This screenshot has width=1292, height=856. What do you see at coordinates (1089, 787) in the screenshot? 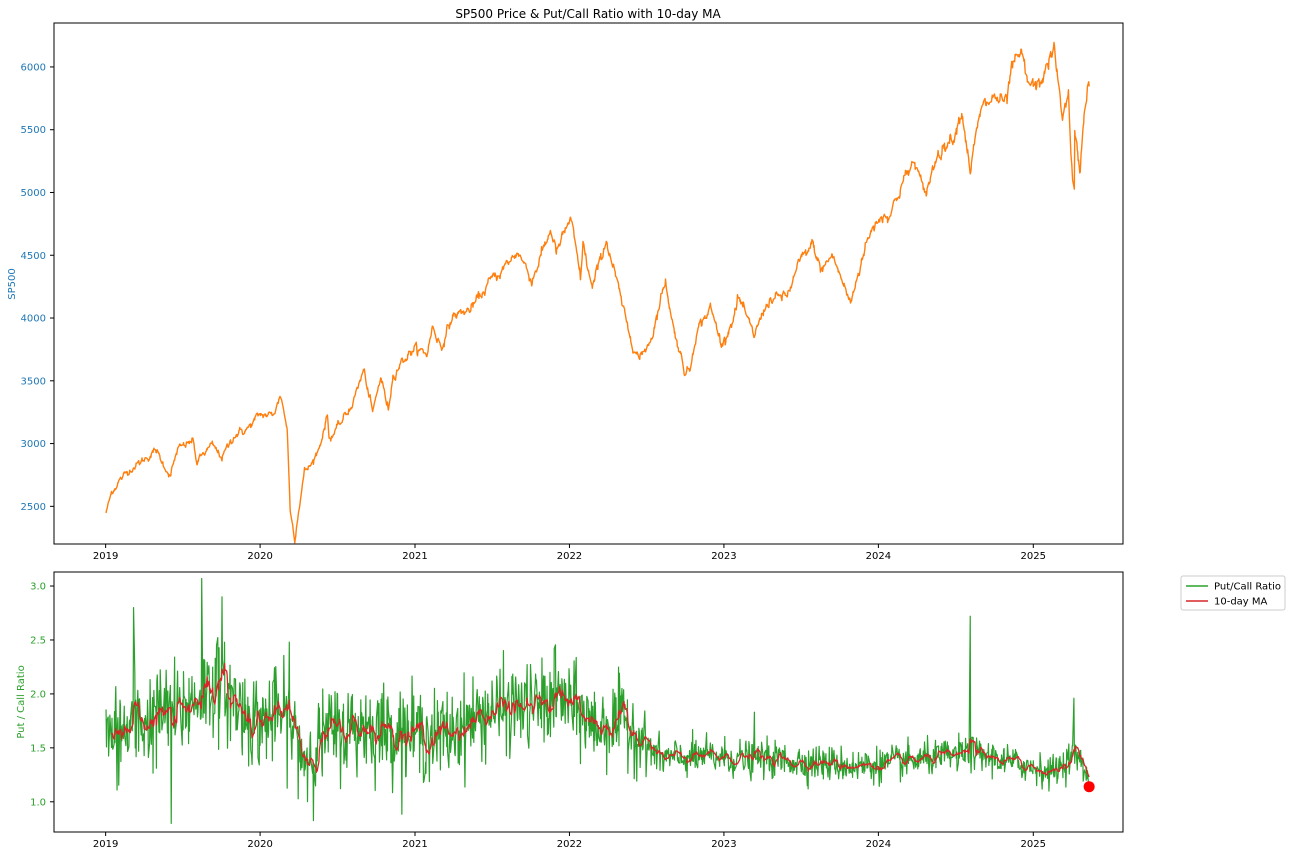
I see `latest-value-marker` at bounding box center [1089, 787].